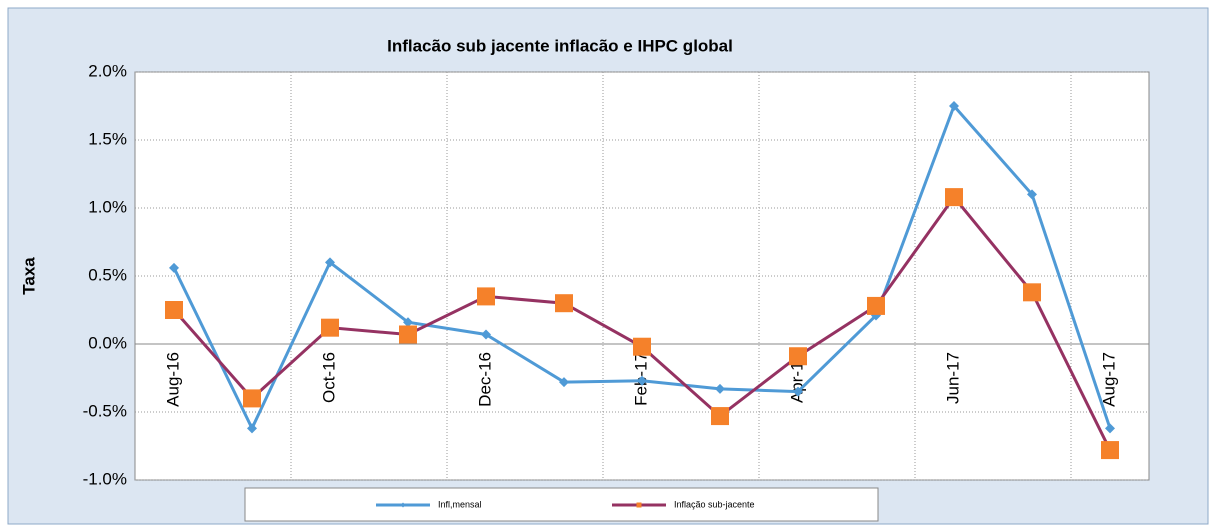 The height and width of the screenshot is (531, 1217). What do you see at coordinates (1108, 379) in the screenshot?
I see `x-tick-label: Aug-17` at bounding box center [1108, 379].